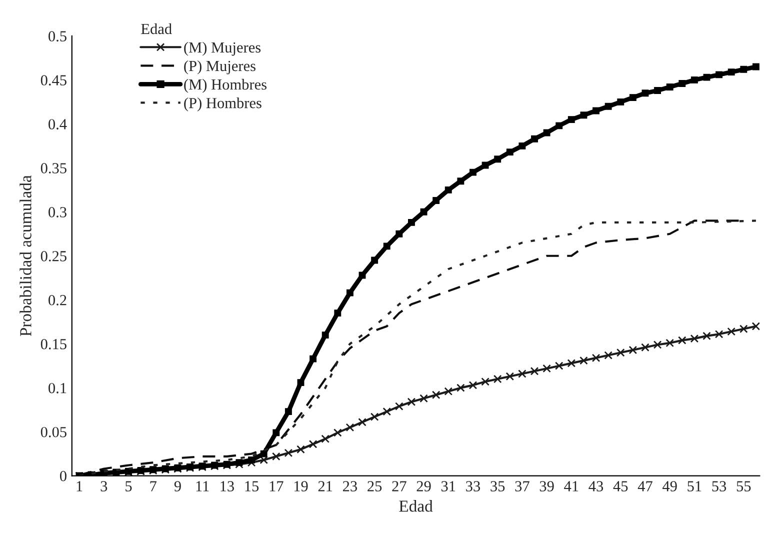 The width and height of the screenshot is (765, 537). Describe the element at coordinates (63, 476) in the screenshot. I see `y-tick-label: 0` at that location.